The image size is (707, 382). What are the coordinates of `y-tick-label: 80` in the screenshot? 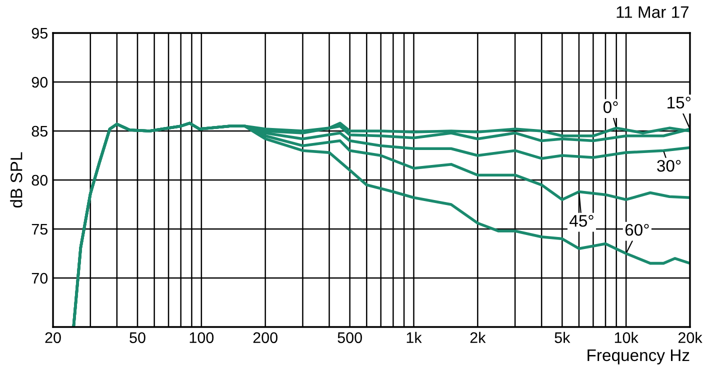 It's located at (40, 180).